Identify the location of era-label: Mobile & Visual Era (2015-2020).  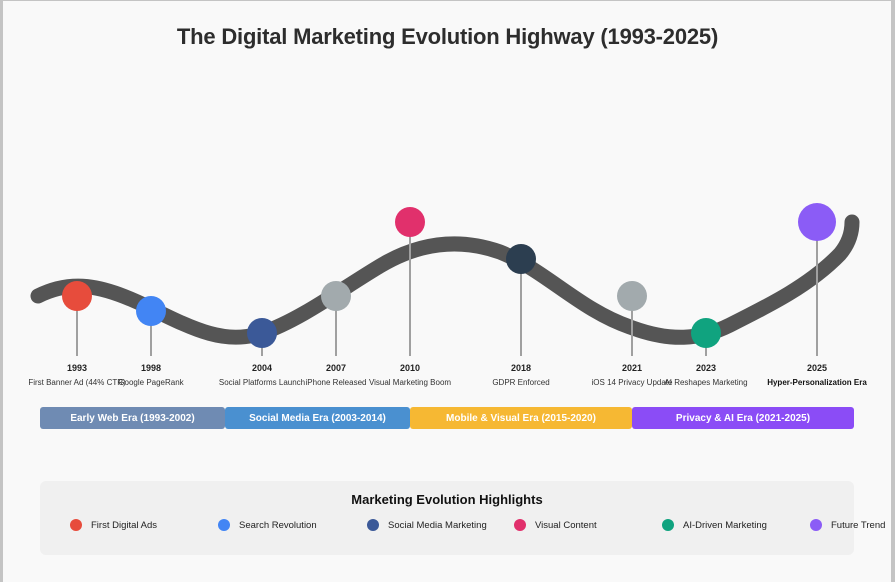
(521, 418).